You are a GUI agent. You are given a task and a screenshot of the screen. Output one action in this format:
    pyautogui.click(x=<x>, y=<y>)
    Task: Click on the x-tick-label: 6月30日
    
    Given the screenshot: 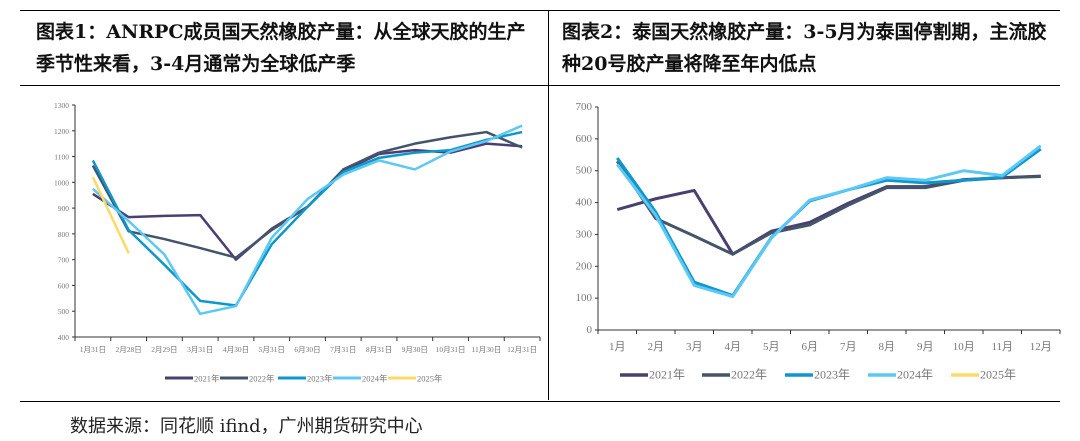 What is the action you would take?
    pyautogui.click(x=307, y=349)
    